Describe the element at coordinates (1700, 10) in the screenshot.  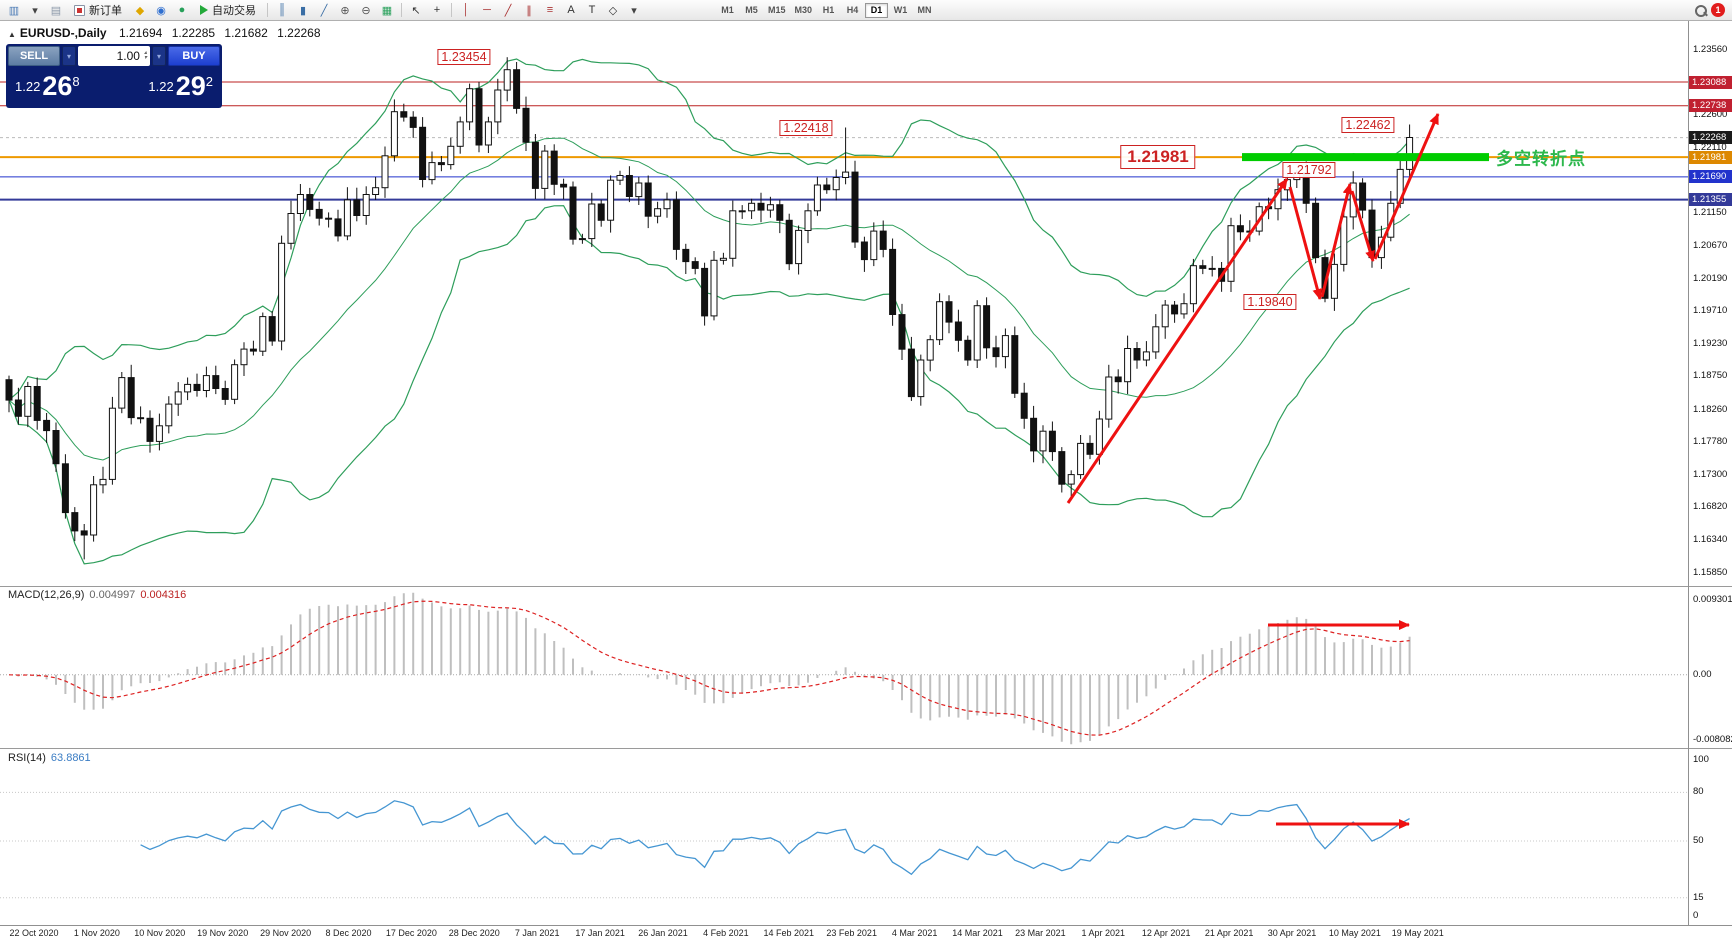
I see `search-icon` at that location.